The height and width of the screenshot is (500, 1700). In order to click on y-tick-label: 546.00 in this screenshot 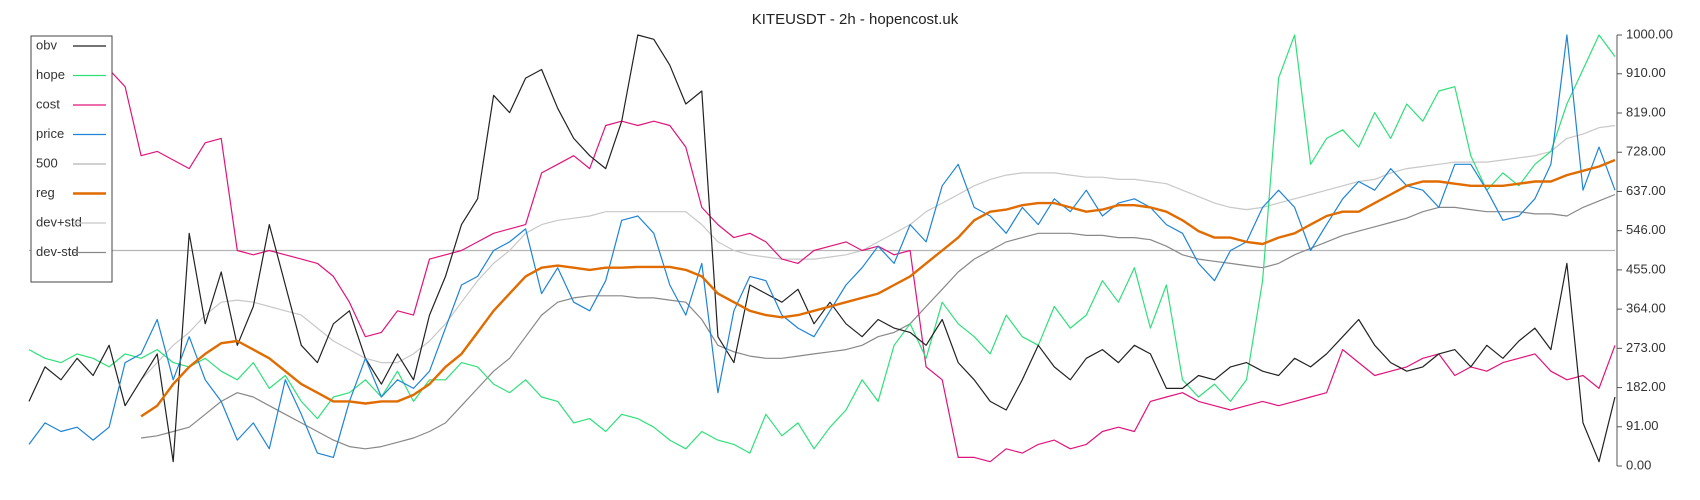, I will do `click(1646, 229)`.